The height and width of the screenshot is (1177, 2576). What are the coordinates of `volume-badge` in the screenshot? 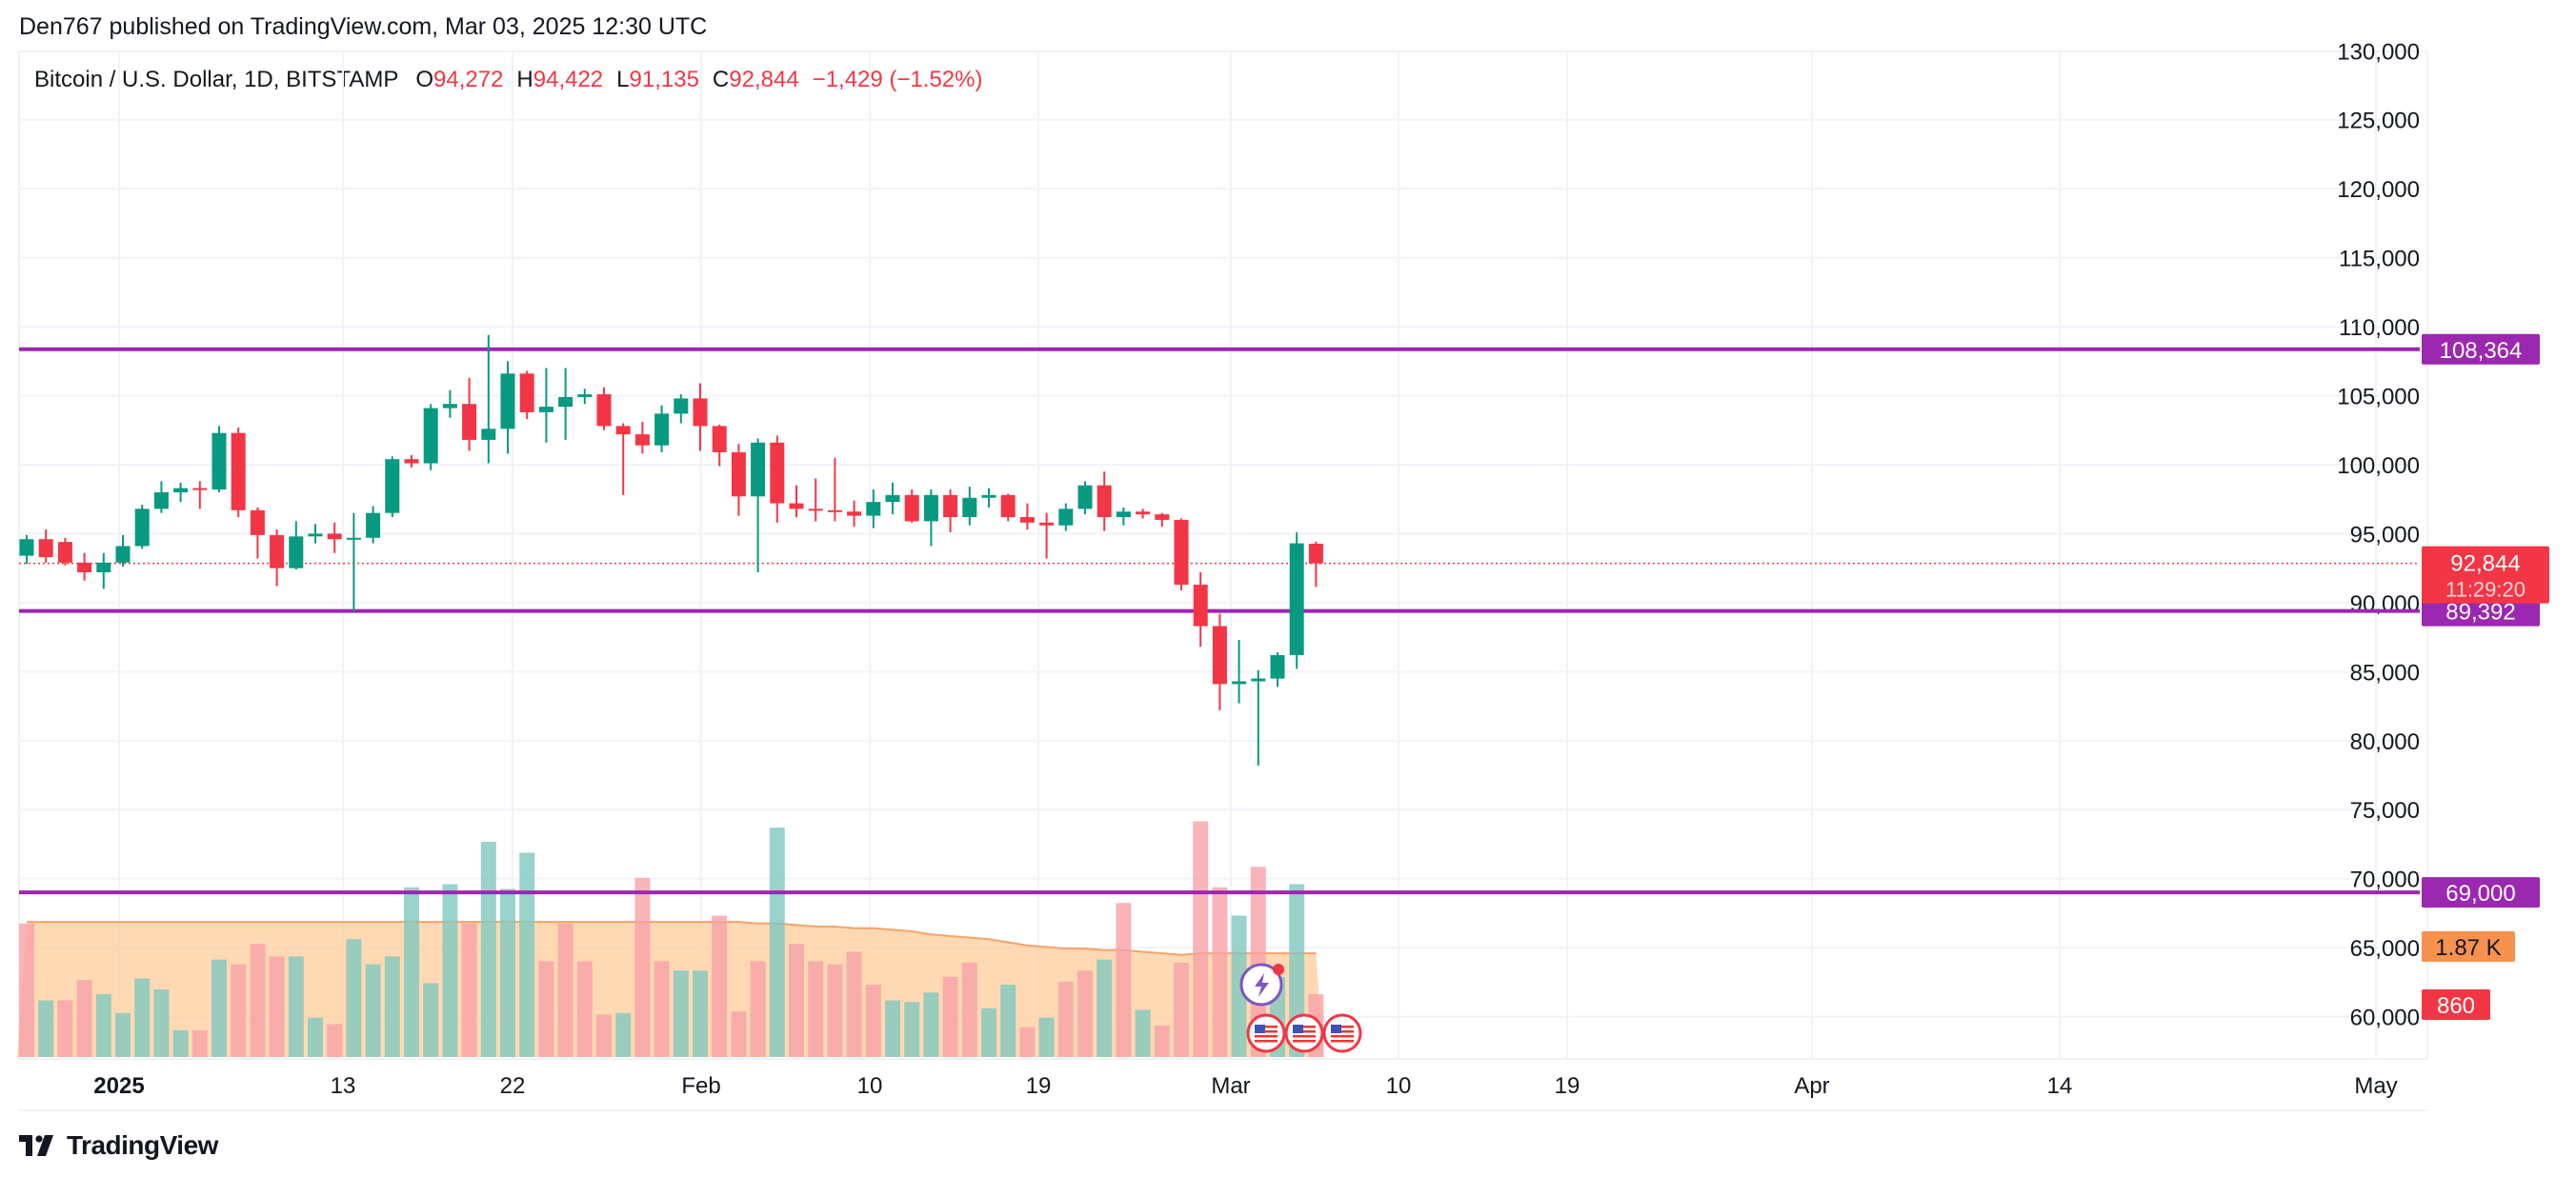 It's located at (2456, 1005).